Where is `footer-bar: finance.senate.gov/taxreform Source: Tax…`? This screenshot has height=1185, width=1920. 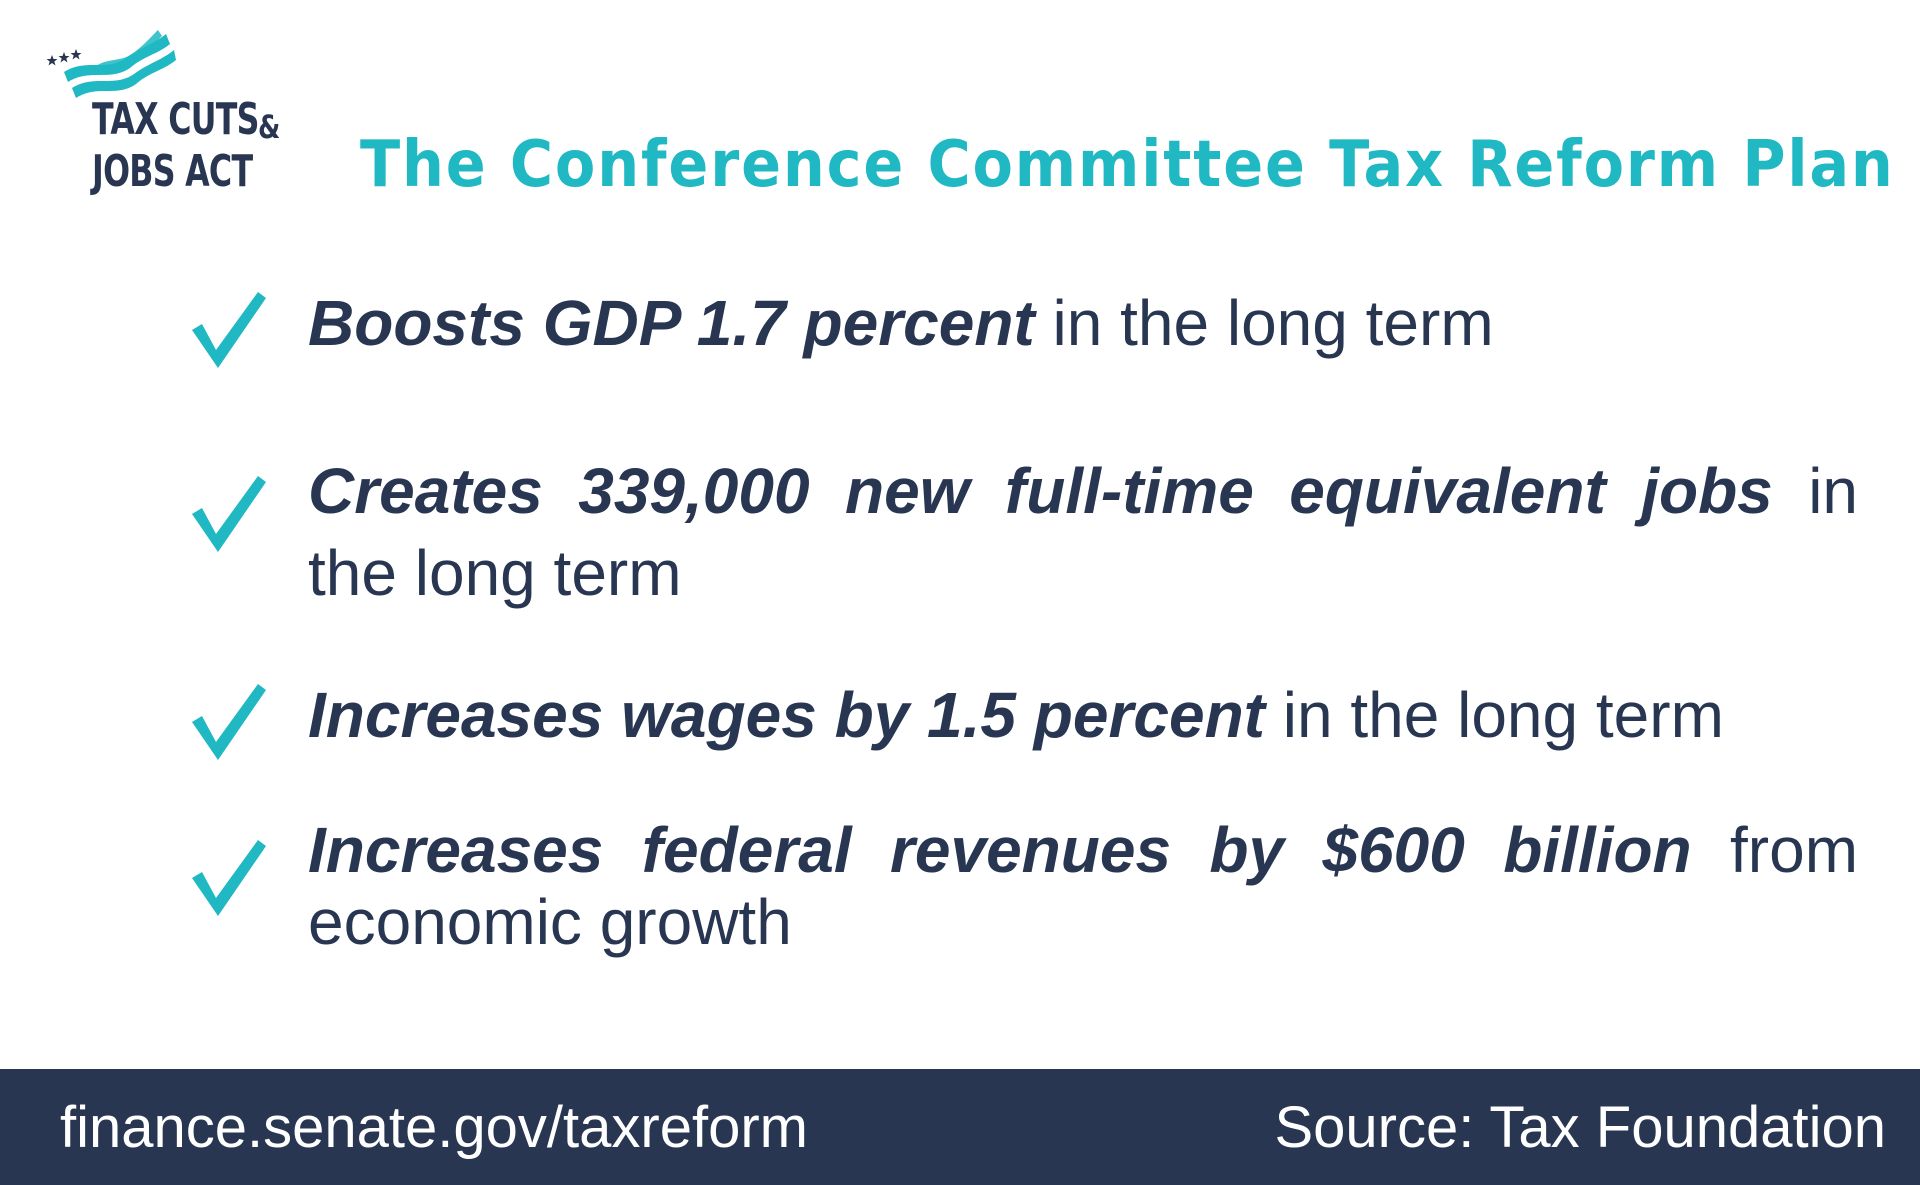 footer-bar: finance.senate.gov/taxreform Source: Tax… is located at coordinates (960, 1127).